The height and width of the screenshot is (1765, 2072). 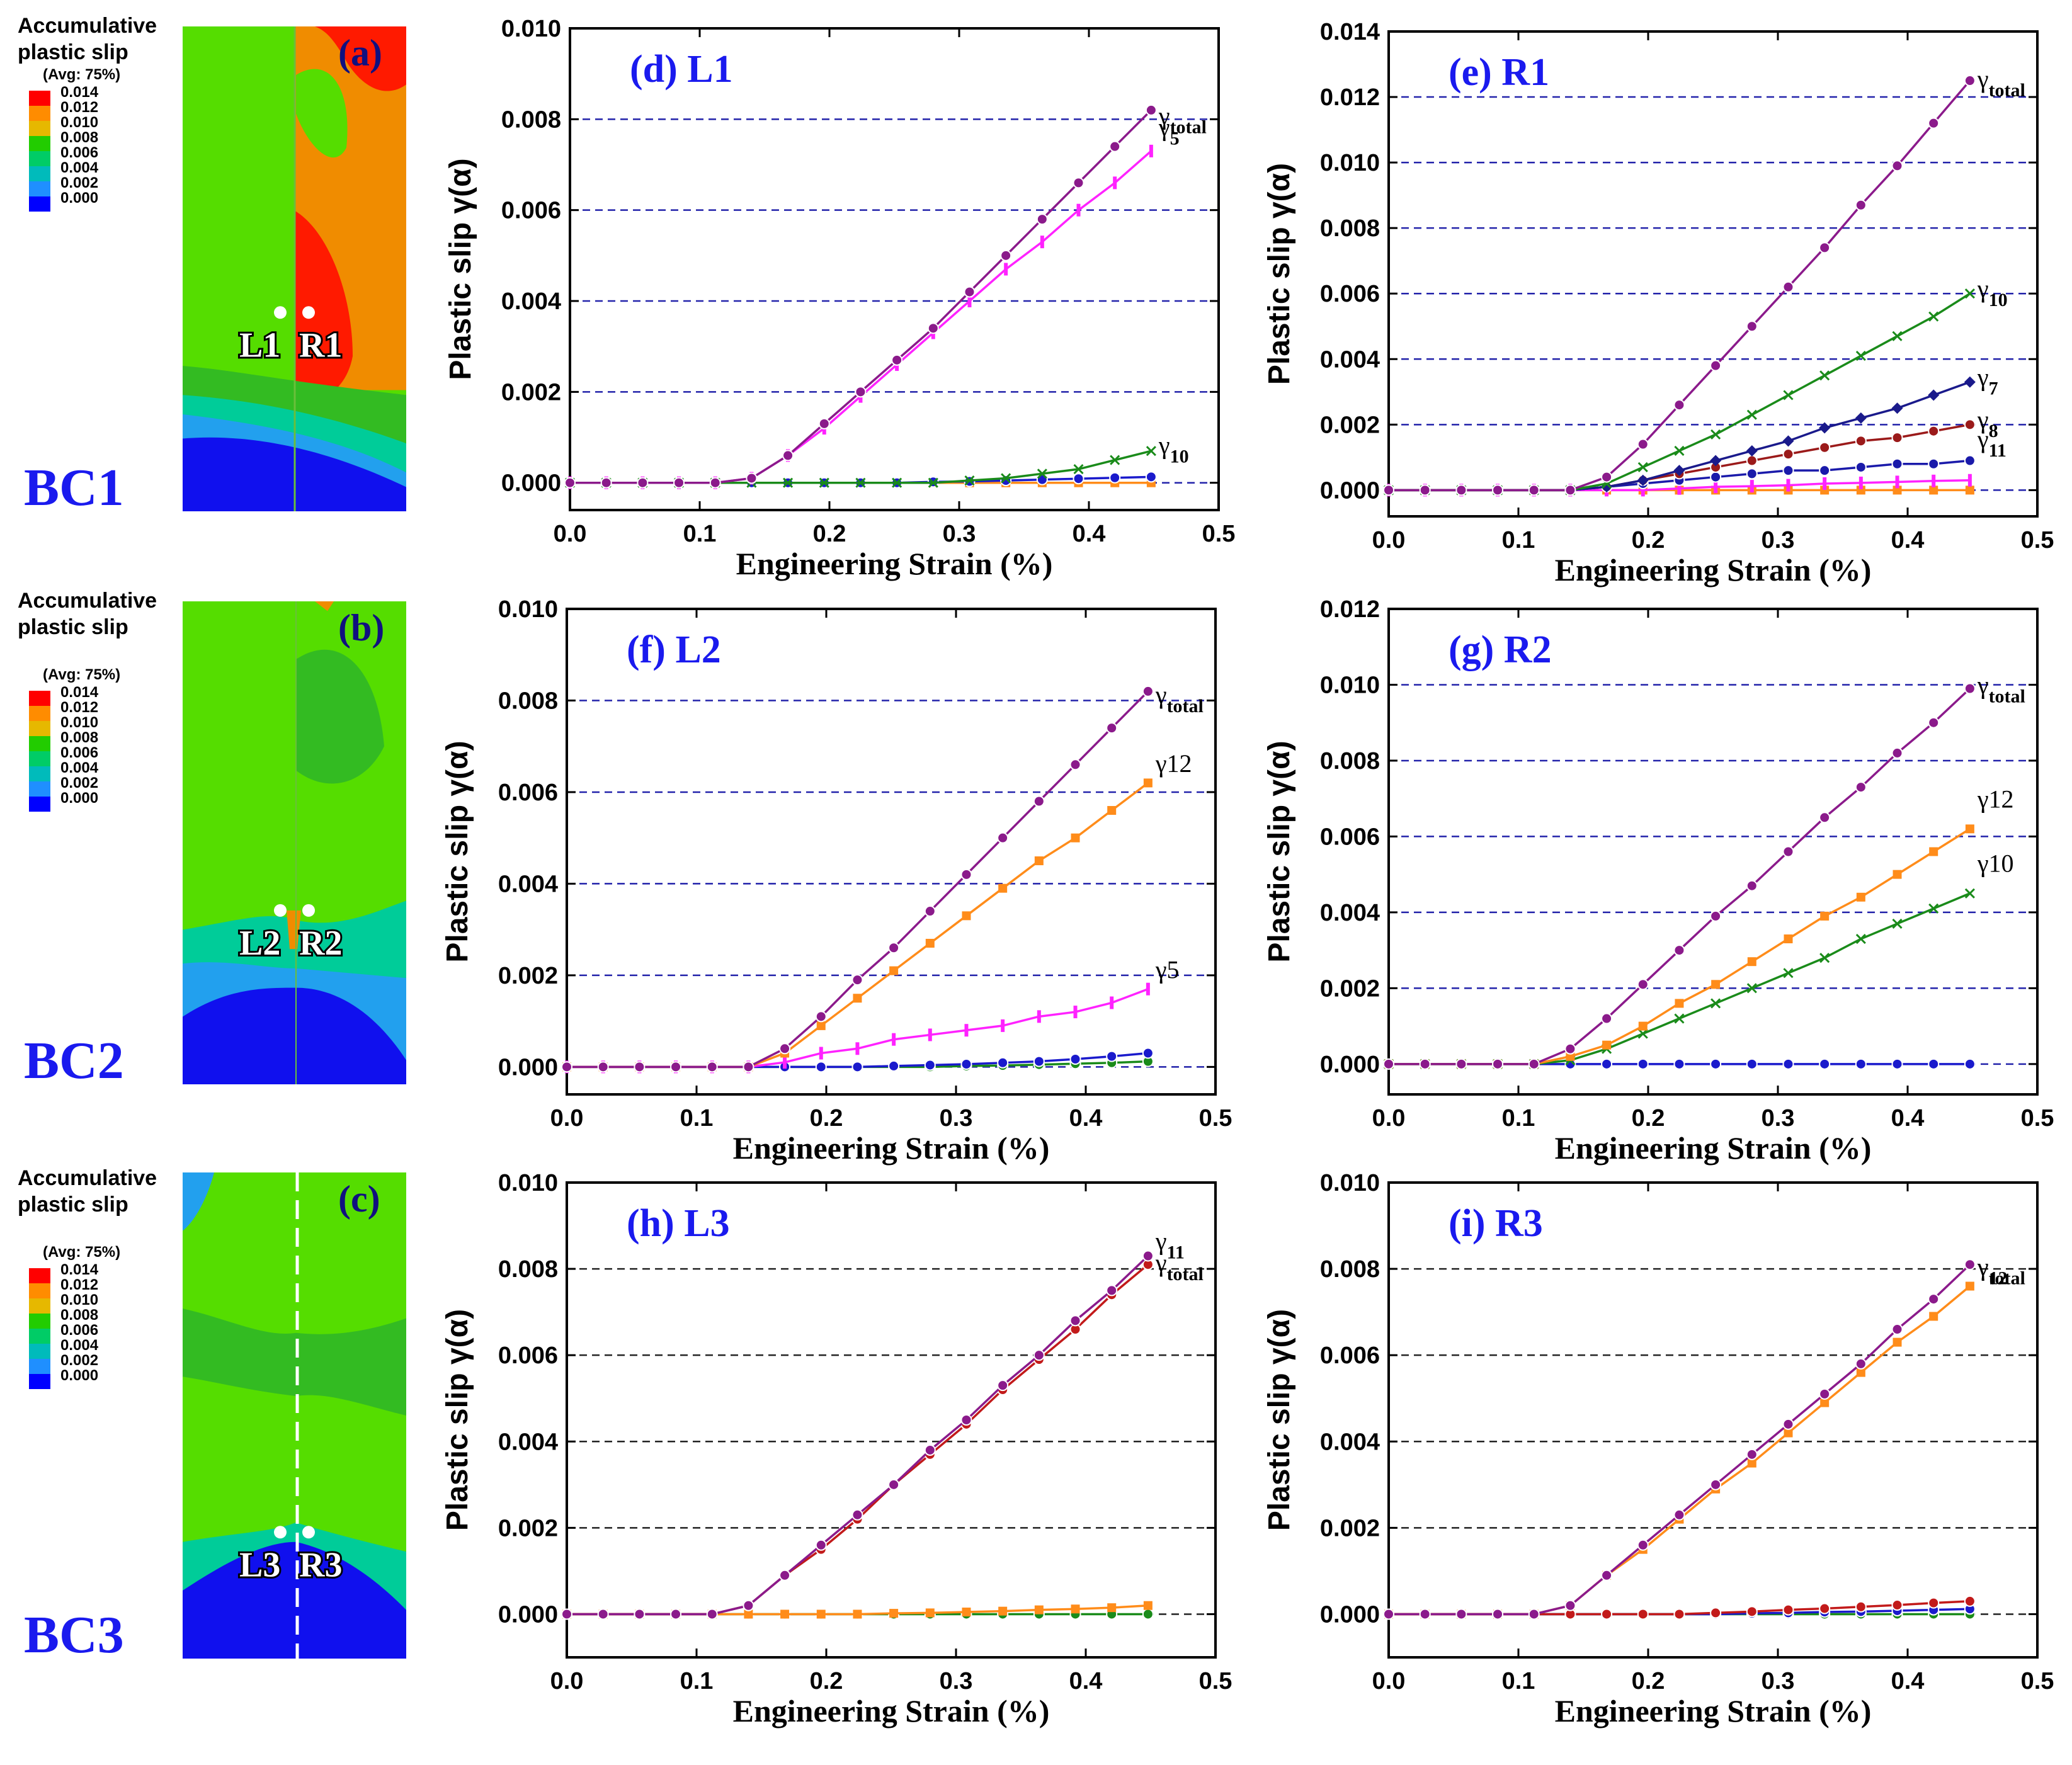 What do you see at coordinates (531, 119) in the screenshot?
I see `y-tick-label: 0.008` at bounding box center [531, 119].